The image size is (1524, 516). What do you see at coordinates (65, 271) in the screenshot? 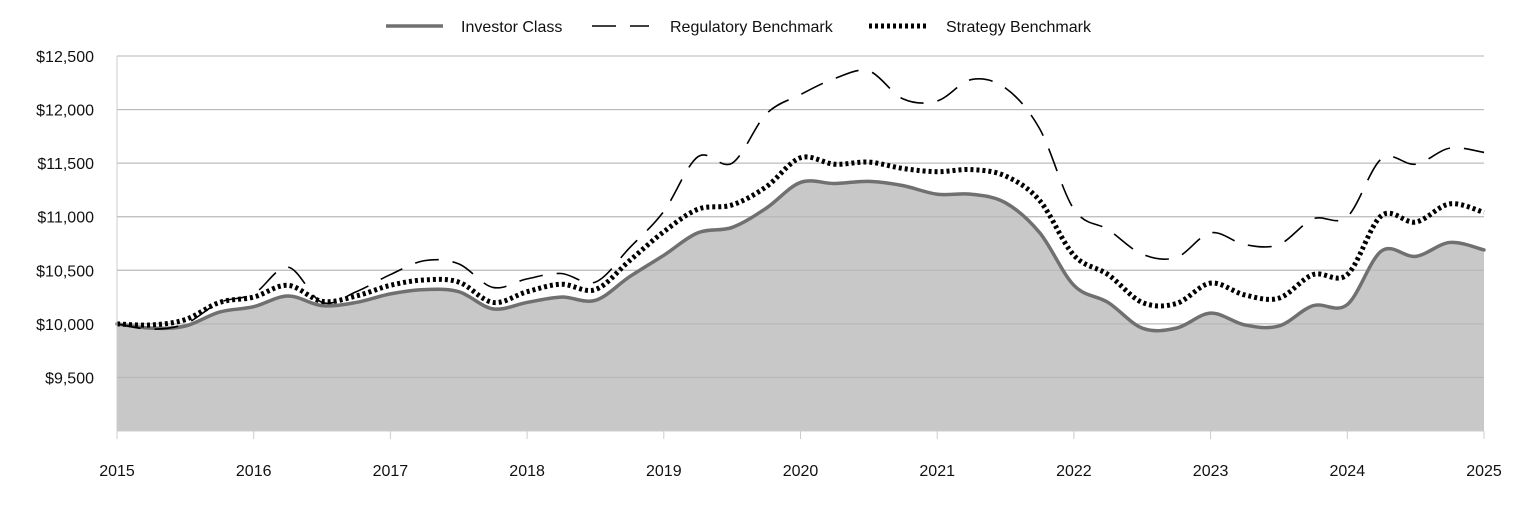
I see `y-tick-label: $10,500` at bounding box center [65, 271].